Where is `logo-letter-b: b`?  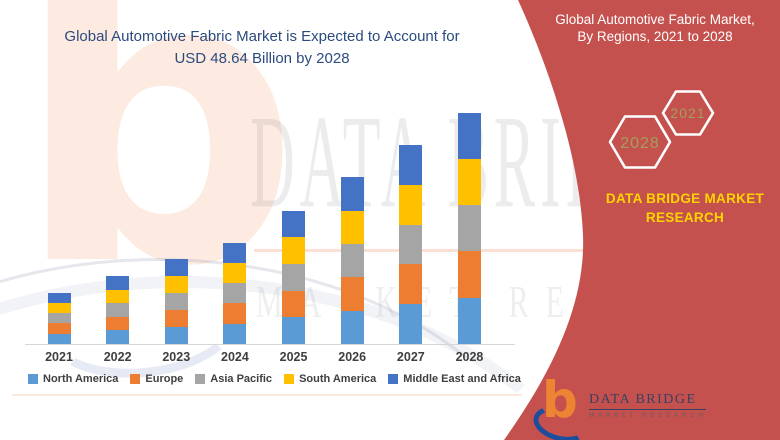
logo-letter-b: b is located at coordinates (560, 400).